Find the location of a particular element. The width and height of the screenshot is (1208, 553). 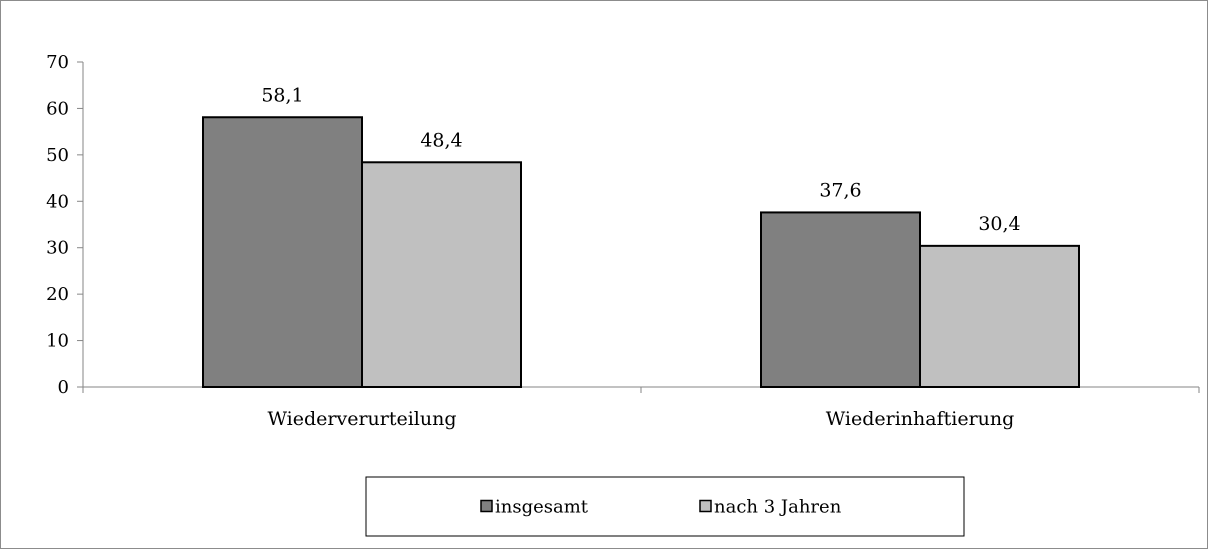

x-category-label: Wiederverurteilung is located at coordinates (361, 419).